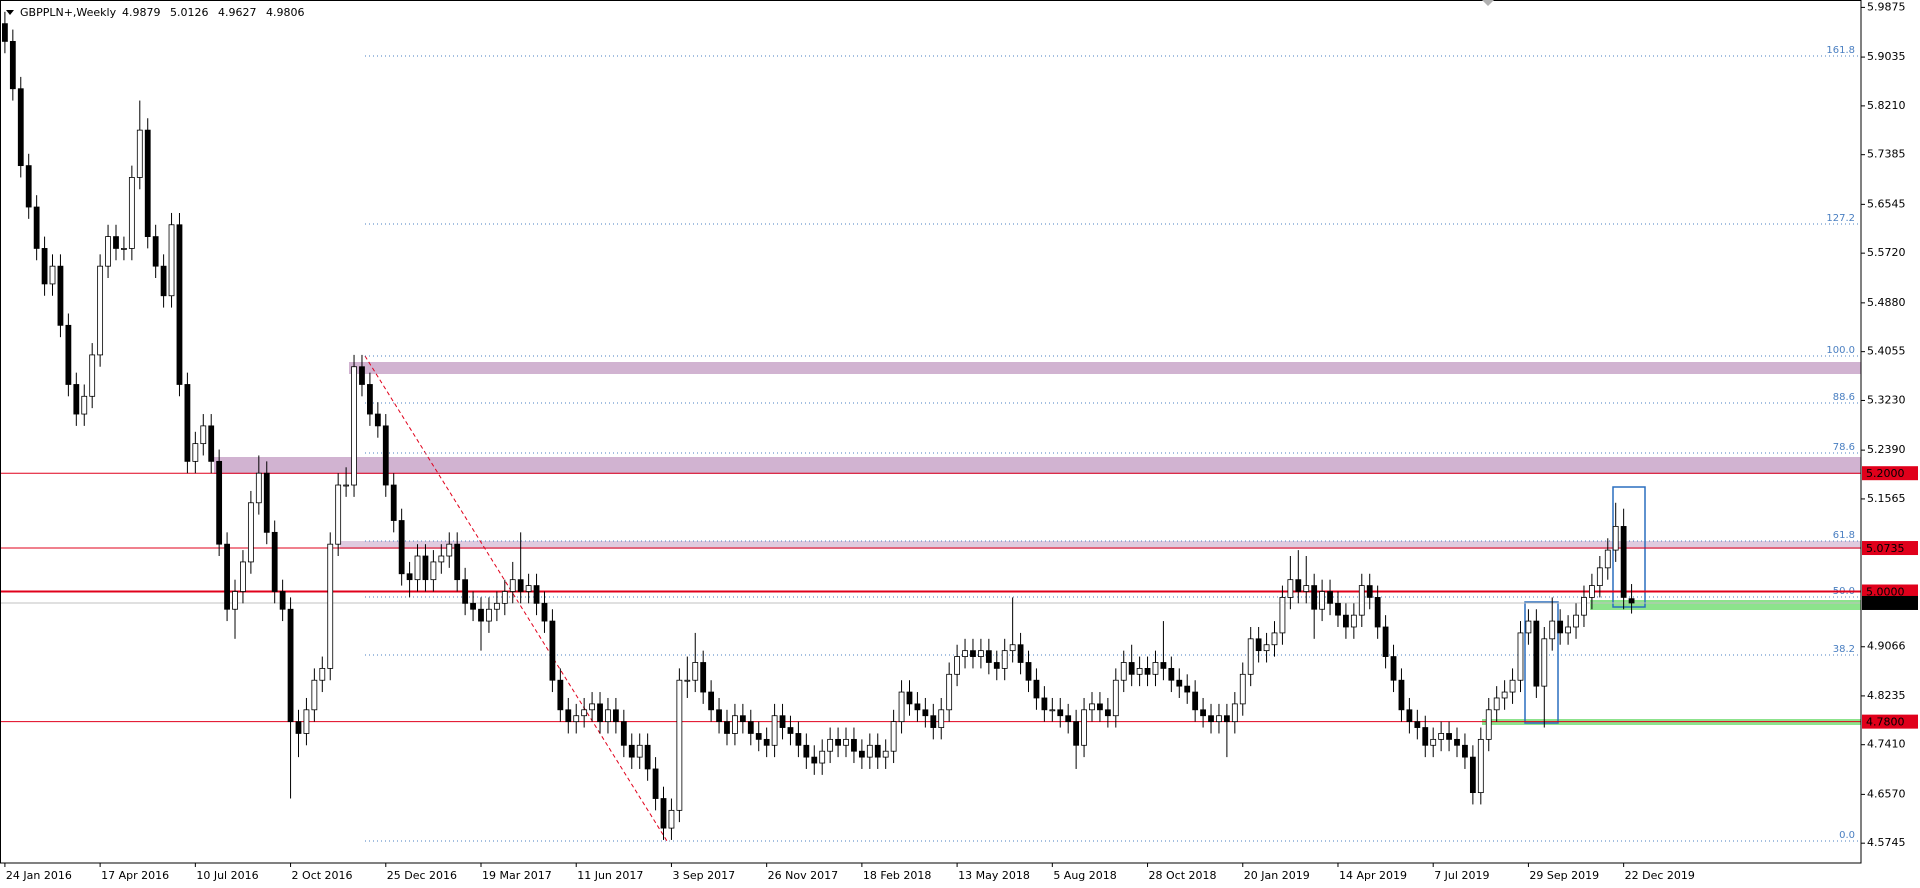  I want to click on symbol: GBPPLN+,Weekly, so click(68, 12).